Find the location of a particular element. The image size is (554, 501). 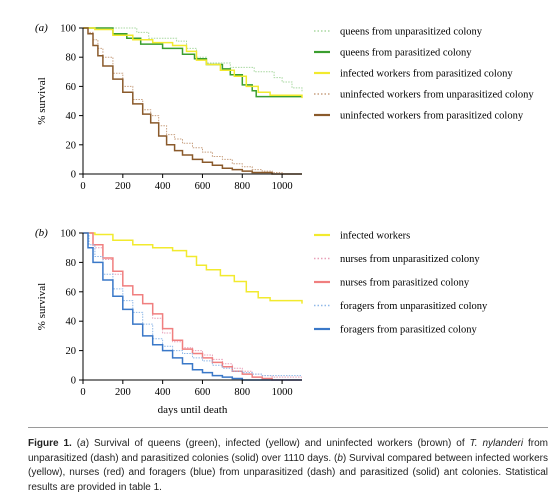

legend-label: nurses from parasitized colony is located at coordinates (405, 283).